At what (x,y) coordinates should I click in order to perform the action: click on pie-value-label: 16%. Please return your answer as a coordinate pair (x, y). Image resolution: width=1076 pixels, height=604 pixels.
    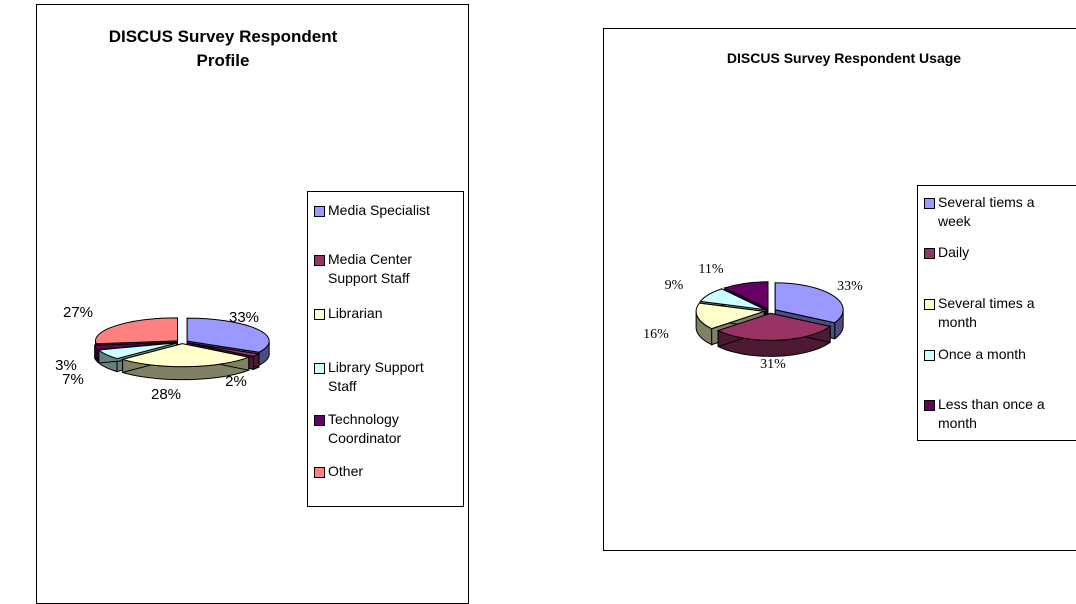
    Looking at the image, I should click on (656, 334).